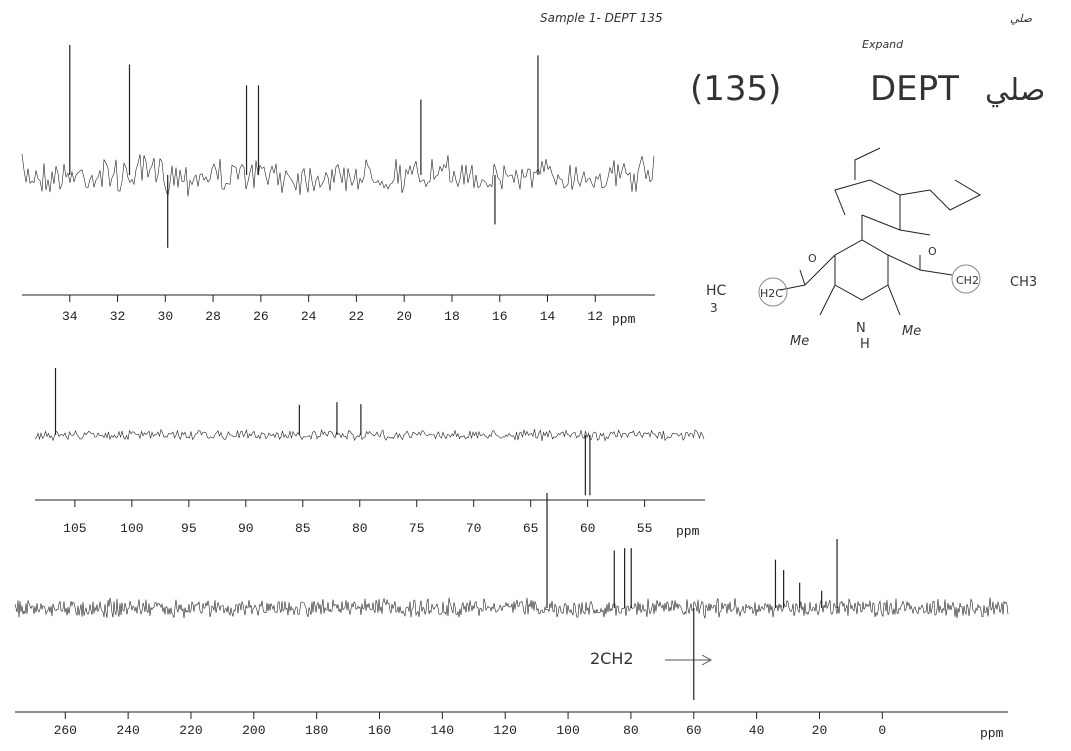  I want to click on tick-label: 55, so click(645, 528).